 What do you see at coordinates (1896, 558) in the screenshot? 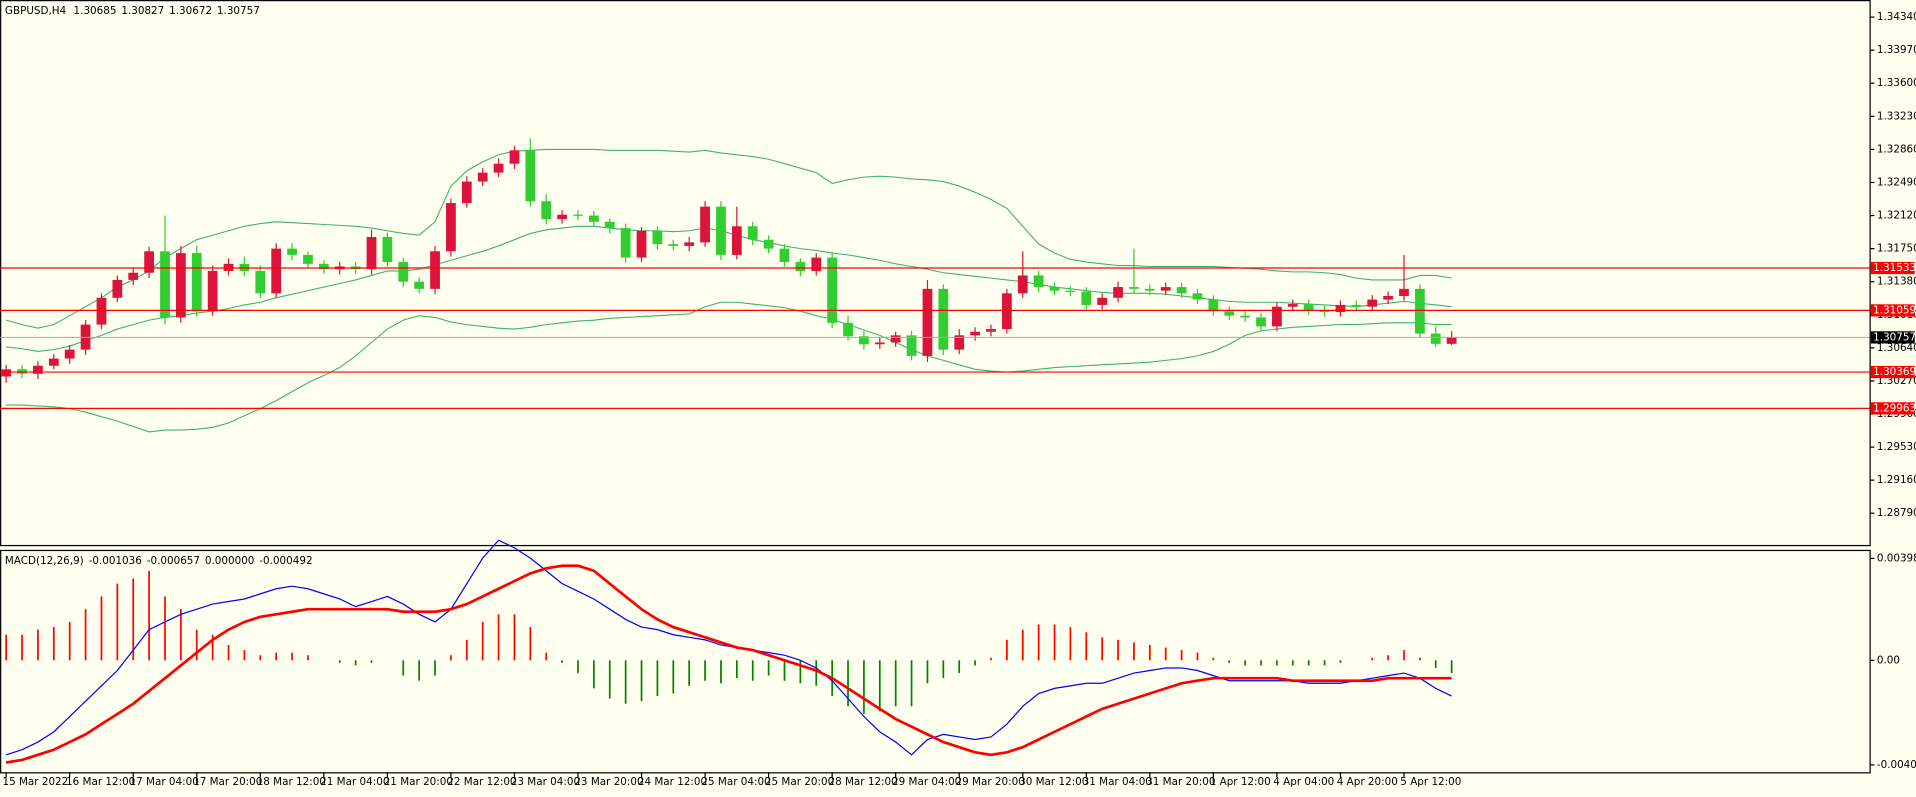
I see `y-tick-label: 0.003988` at bounding box center [1896, 558].